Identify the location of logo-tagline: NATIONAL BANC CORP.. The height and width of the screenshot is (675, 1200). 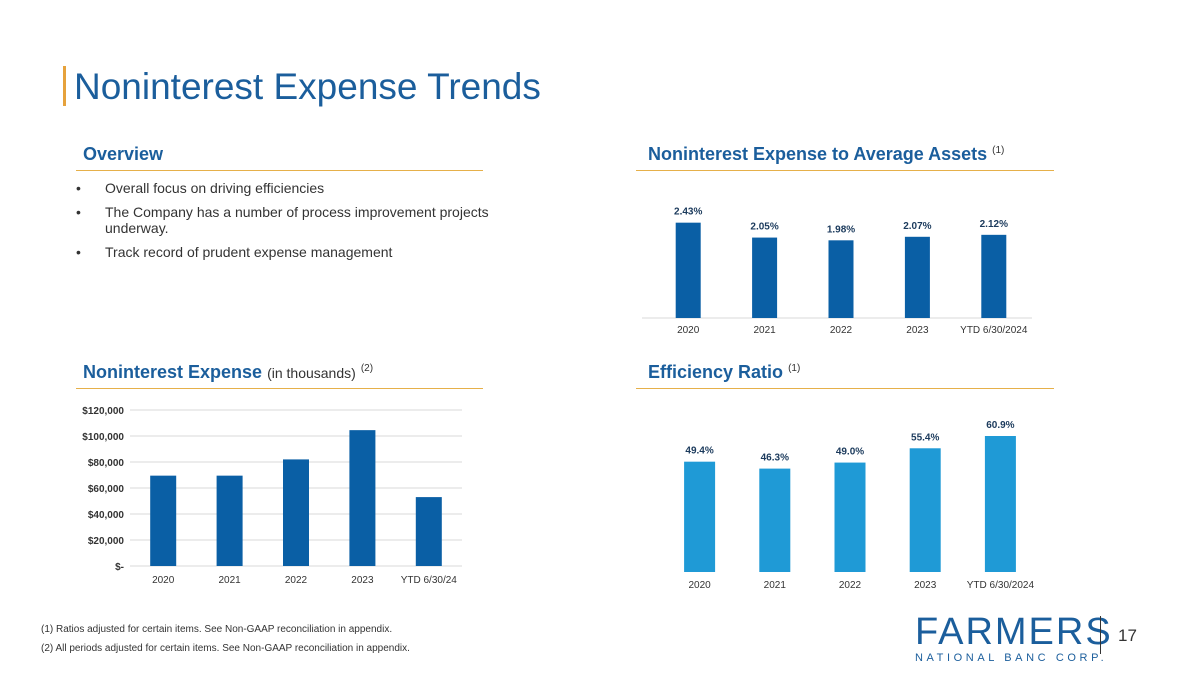
(1011, 658).